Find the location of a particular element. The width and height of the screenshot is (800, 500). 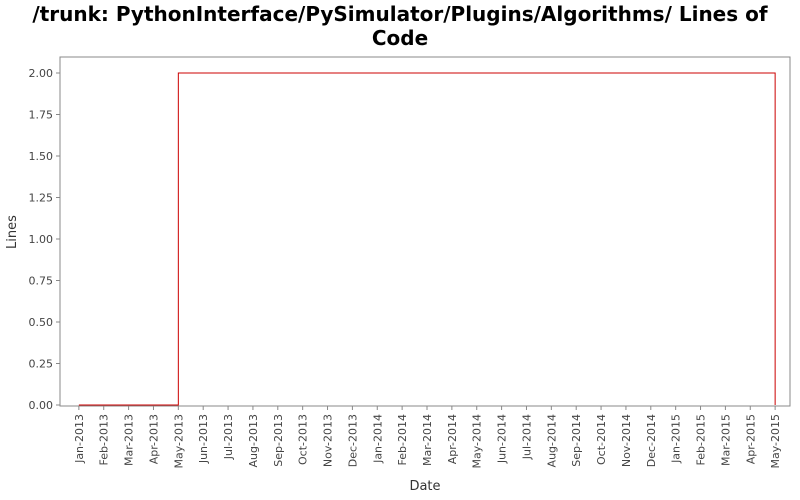

x-tick-label: May-2014 is located at coordinates (477, 441).